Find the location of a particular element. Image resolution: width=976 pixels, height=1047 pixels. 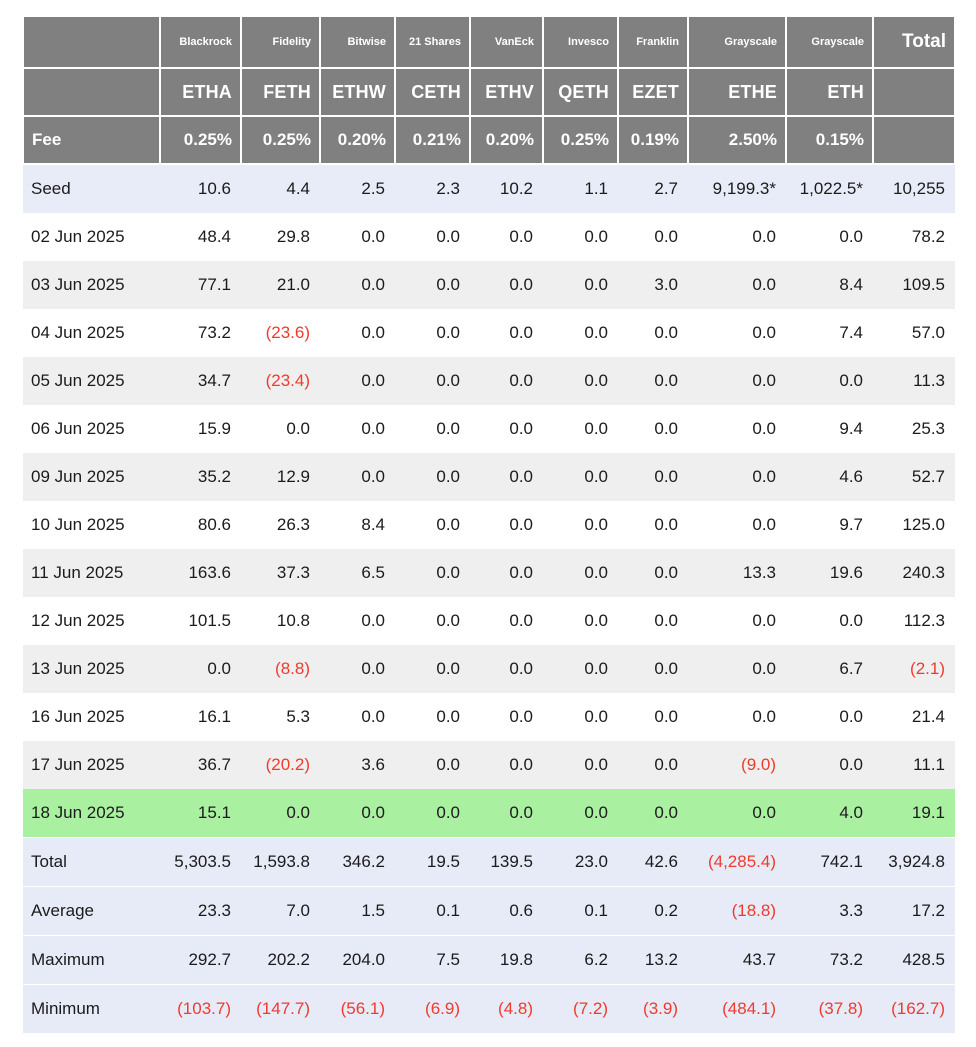

value-cell: 15.1 is located at coordinates (200, 813).